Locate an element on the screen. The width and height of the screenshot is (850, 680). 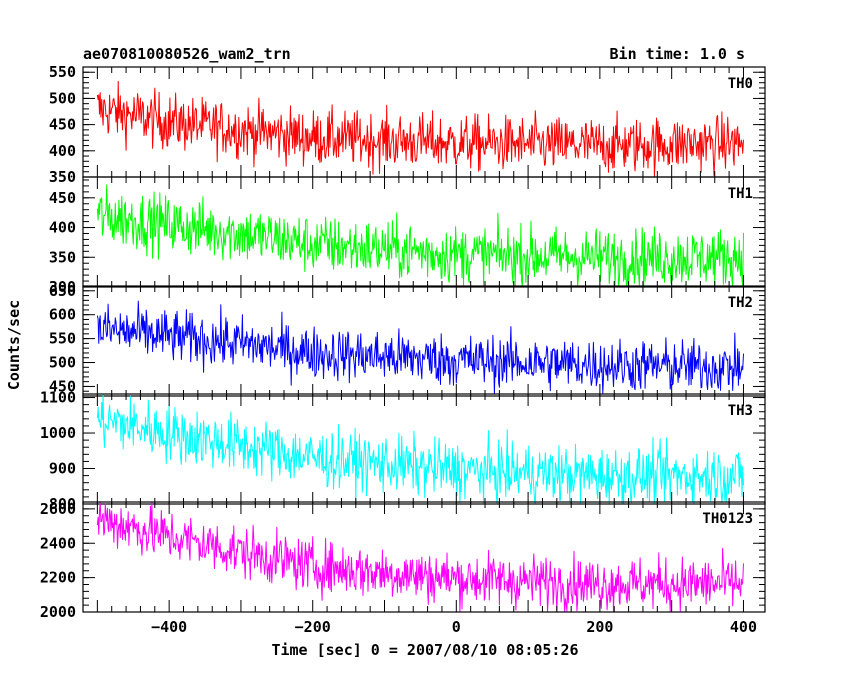
x-tick-label: −200 is located at coordinates (313, 627).